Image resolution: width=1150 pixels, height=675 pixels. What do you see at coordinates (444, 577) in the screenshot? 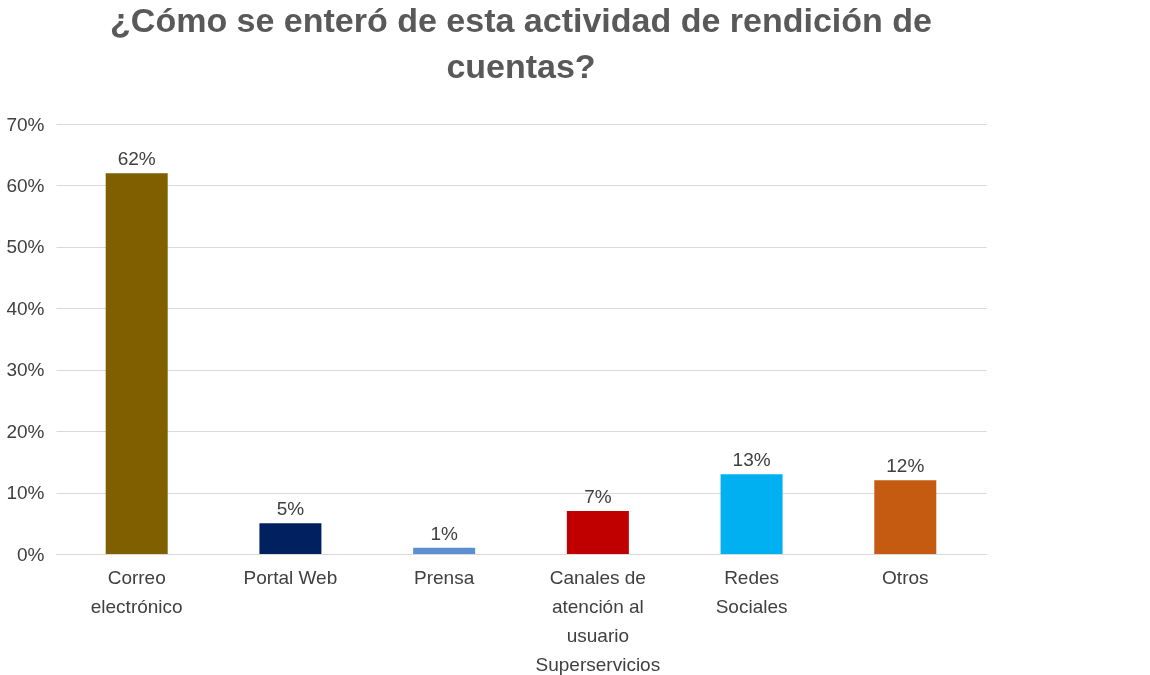
I see `x-tick-label: Prensa` at bounding box center [444, 577].